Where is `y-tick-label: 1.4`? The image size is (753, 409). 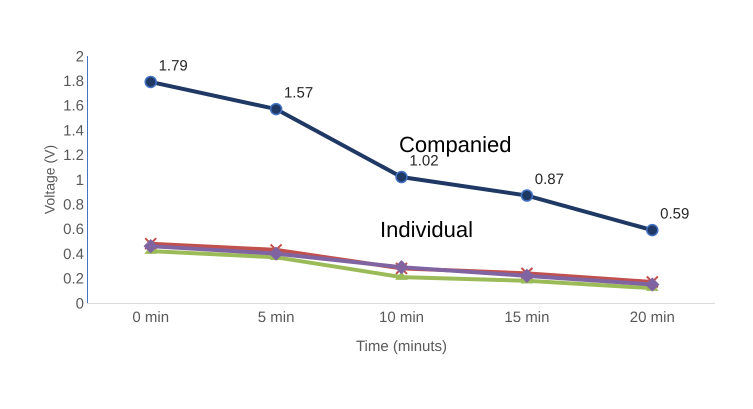
y-tick-label: 1.4 is located at coordinates (73, 131).